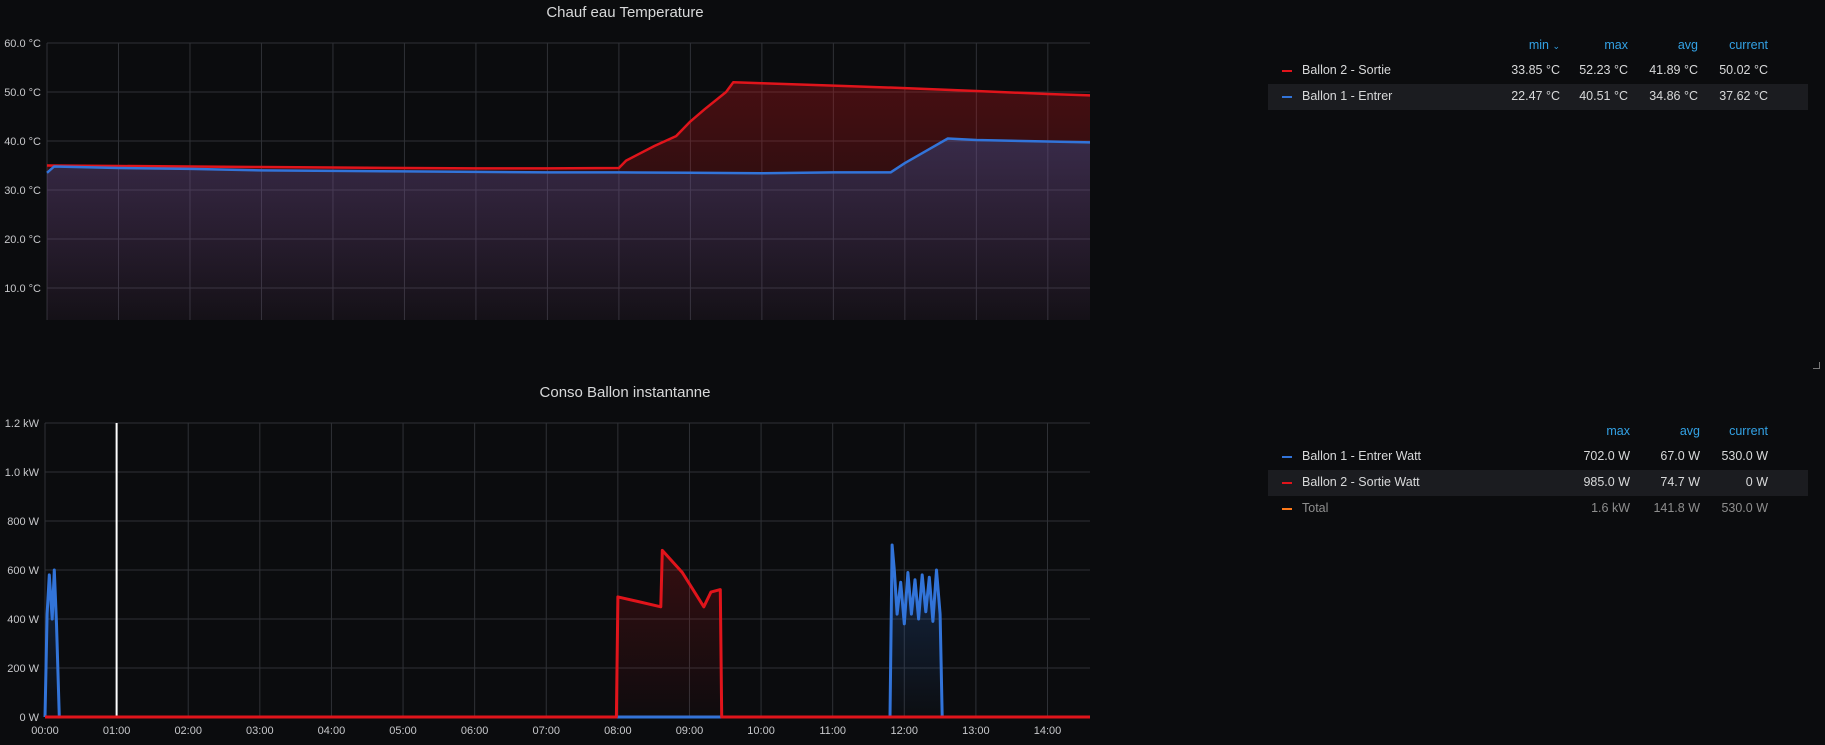  What do you see at coordinates (1610, 508) in the screenshot?
I see `legend-value-max: 1.6 kW` at bounding box center [1610, 508].